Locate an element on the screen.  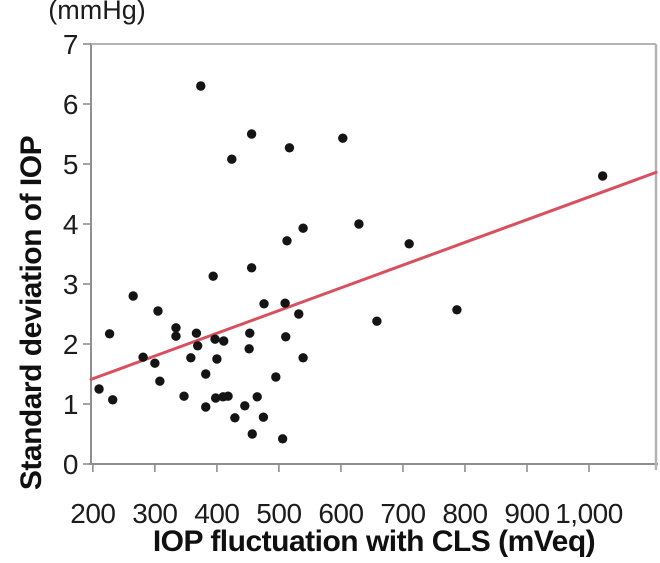
x-tick-label: 800 is located at coordinates (464, 513).